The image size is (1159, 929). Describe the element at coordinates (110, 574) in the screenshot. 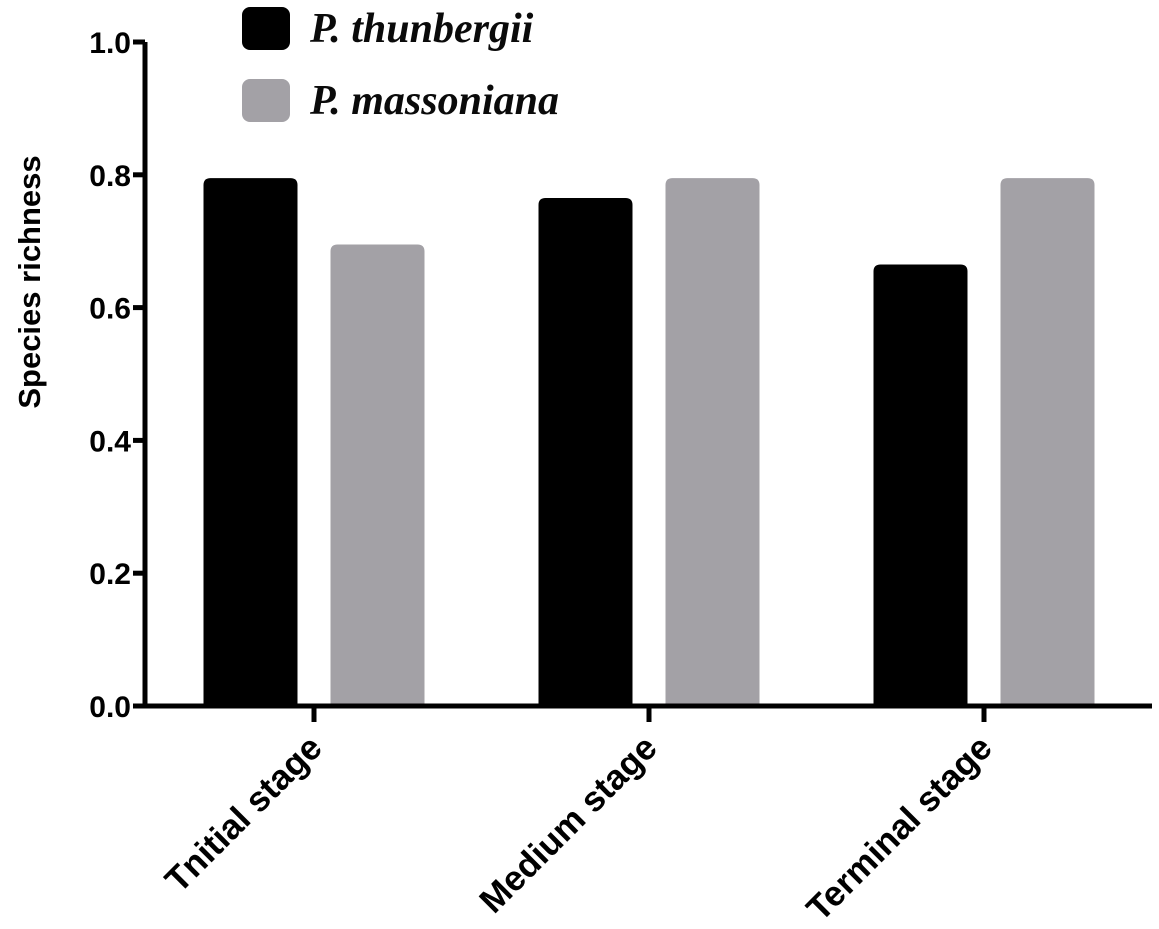

I see `y-tick-label-0.2: 0.2` at that location.